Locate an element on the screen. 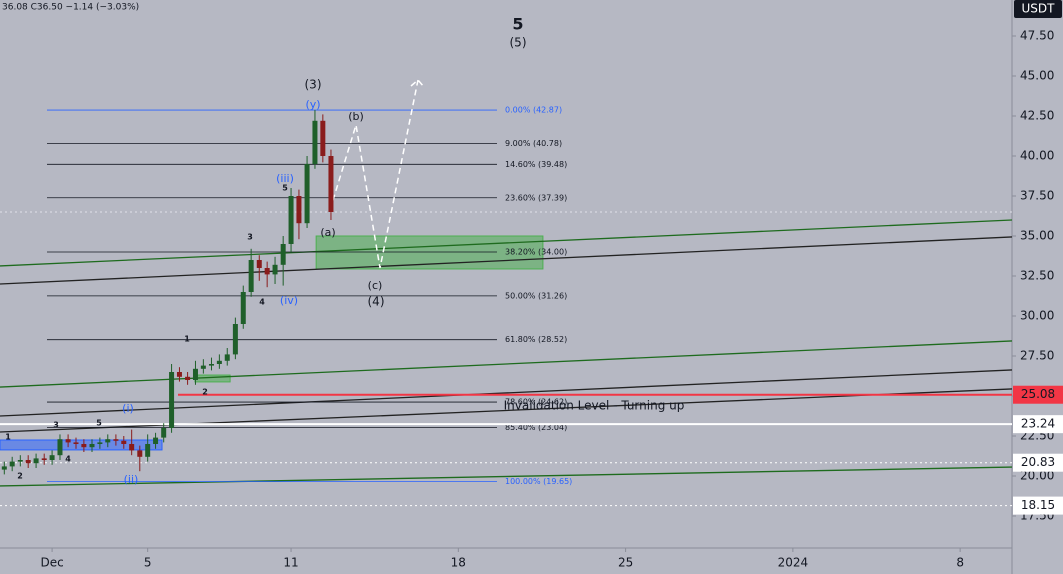 The image size is (1063, 574). x-tick-label: 18 is located at coordinates (458, 563).